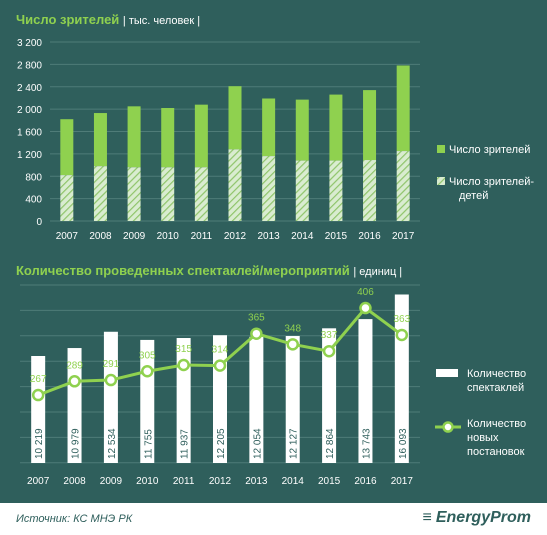 The height and width of the screenshot is (535, 547). I want to click on chart1-xtick-label: 2009, so click(134, 236).